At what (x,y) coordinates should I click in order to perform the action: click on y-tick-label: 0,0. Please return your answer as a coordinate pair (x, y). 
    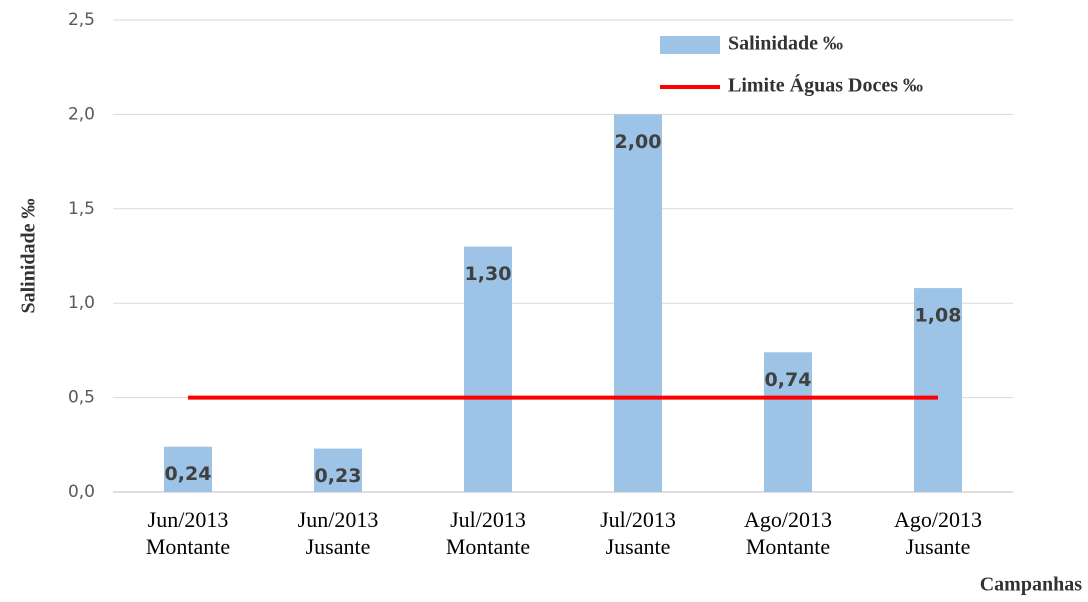
    Looking at the image, I should click on (81, 492).